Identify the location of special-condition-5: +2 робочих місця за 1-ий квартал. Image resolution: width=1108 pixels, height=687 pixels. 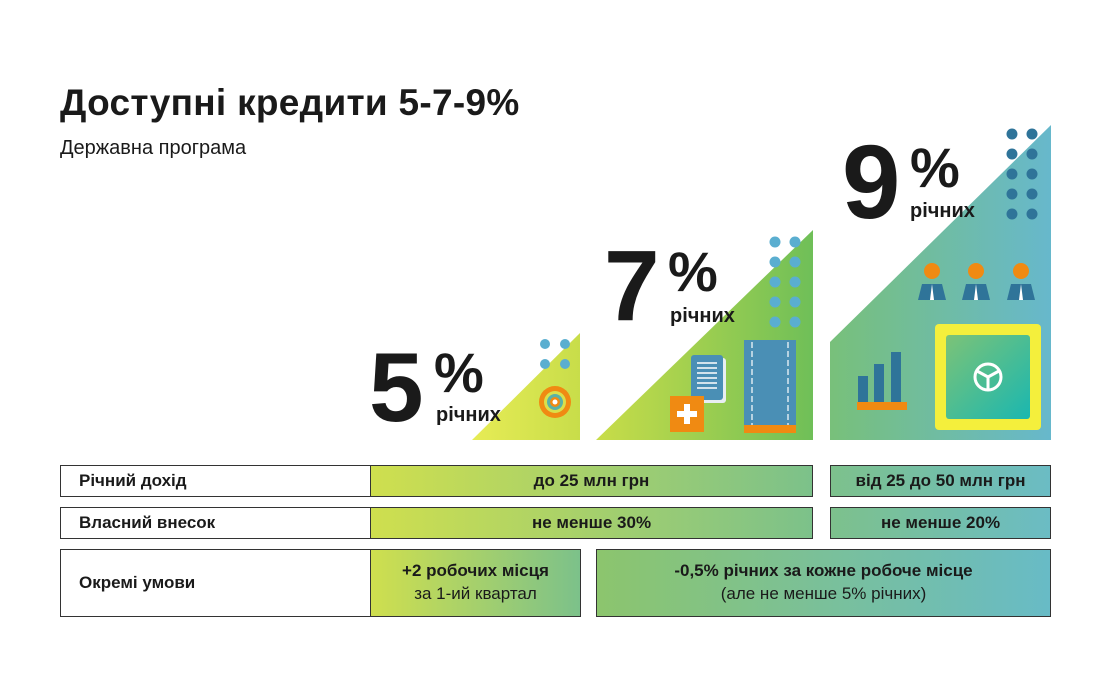
(475, 583).